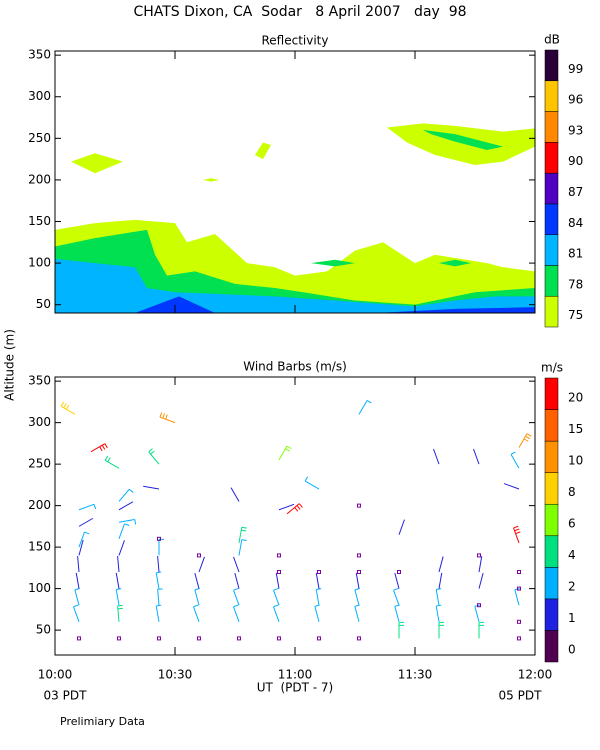 The width and height of the screenshot is (600, 750). Describe the element at coordinates (39, 547) in the screenshot. I see `y-tick-label: 150` at that location.